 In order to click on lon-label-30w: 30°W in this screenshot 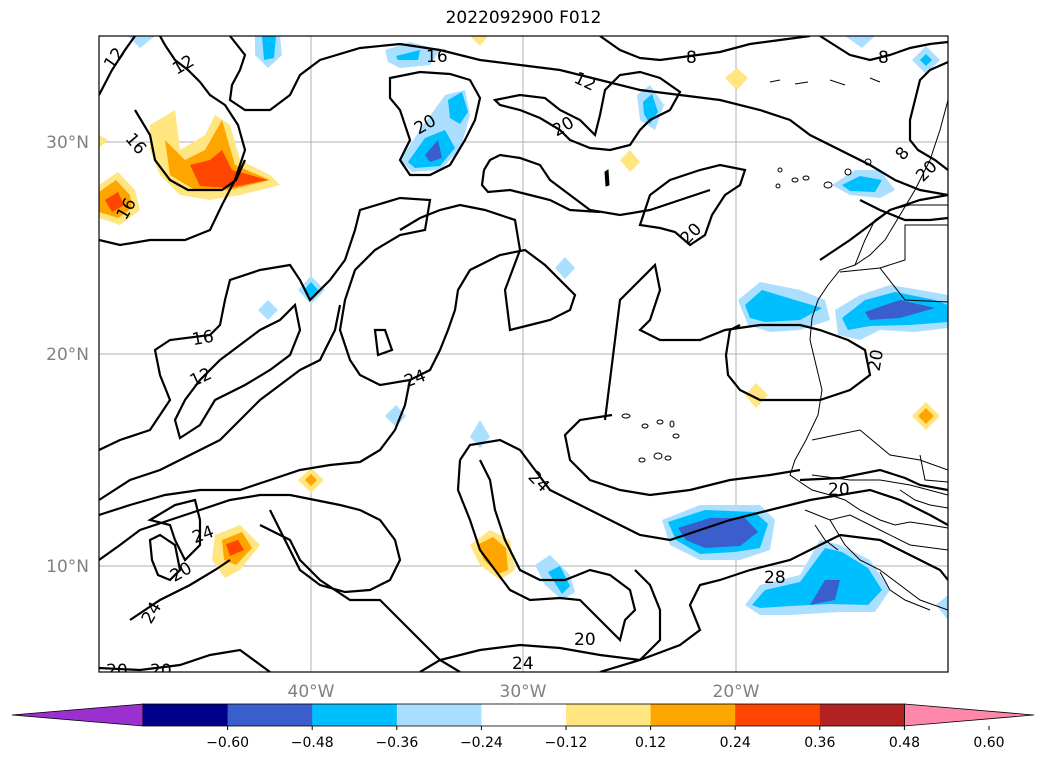, I will do `click(523, 692)`.